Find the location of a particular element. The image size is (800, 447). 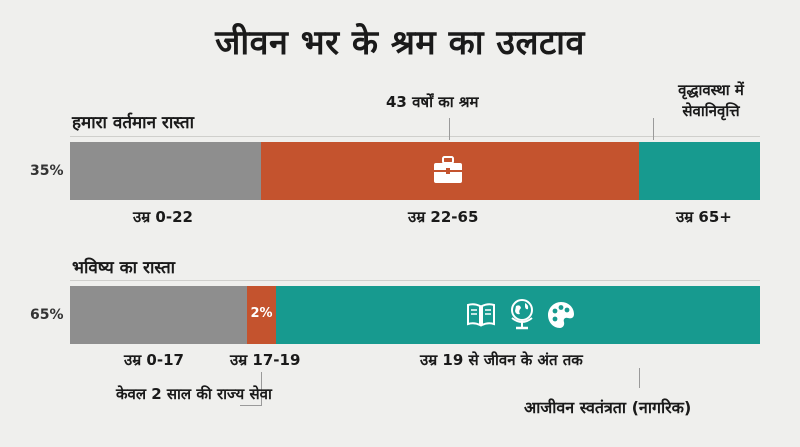

current-timeline-bar is located at coordinates (415, 171).